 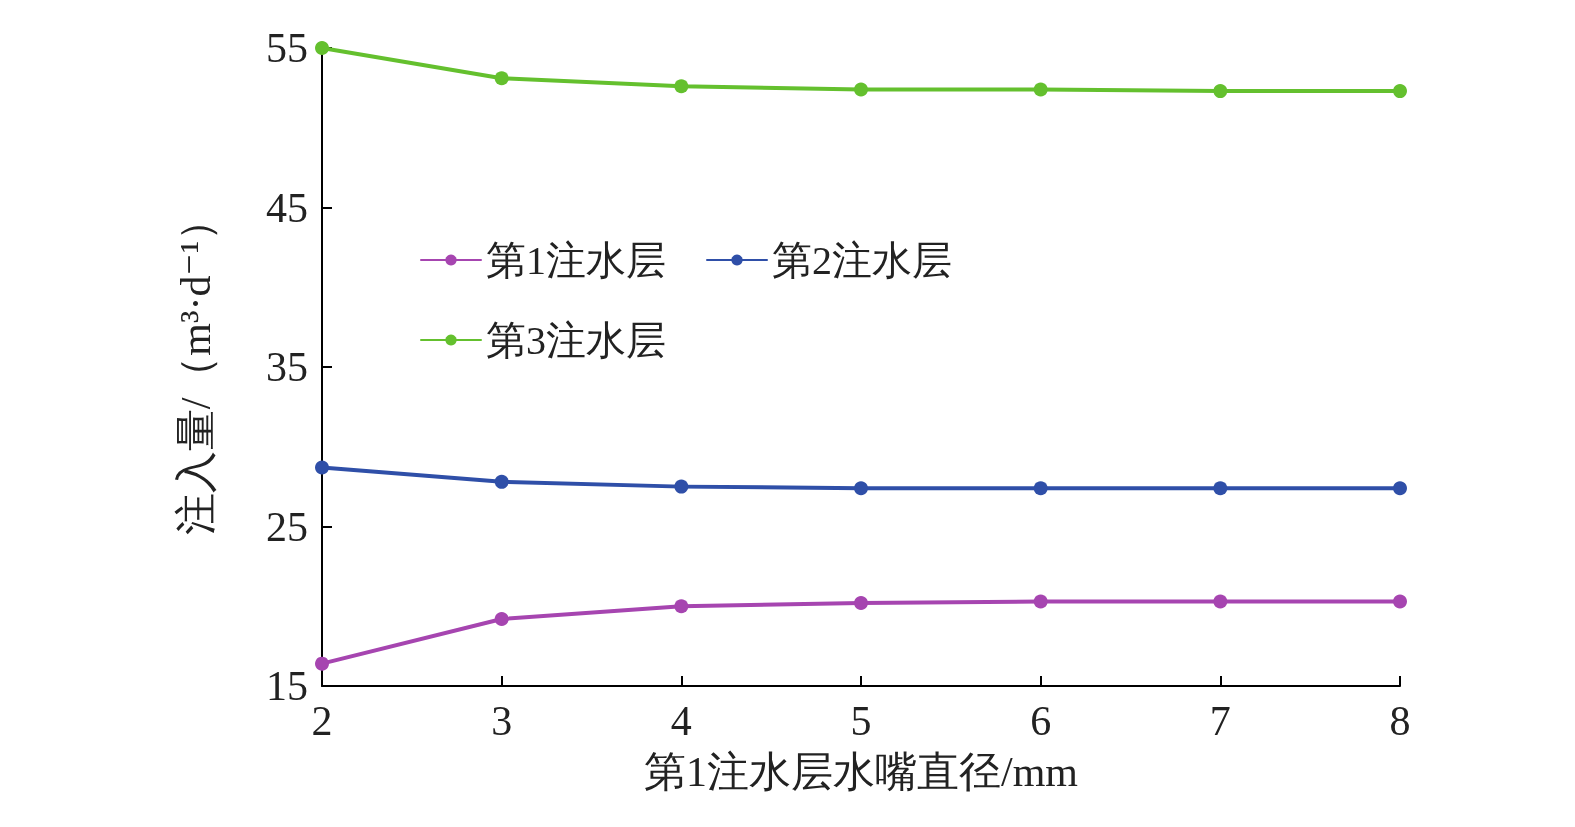 What do you see at coordinates (1220, 721) in the screenshot?
I see `x-tick-label: 7` at bounding box center [1220, 721].